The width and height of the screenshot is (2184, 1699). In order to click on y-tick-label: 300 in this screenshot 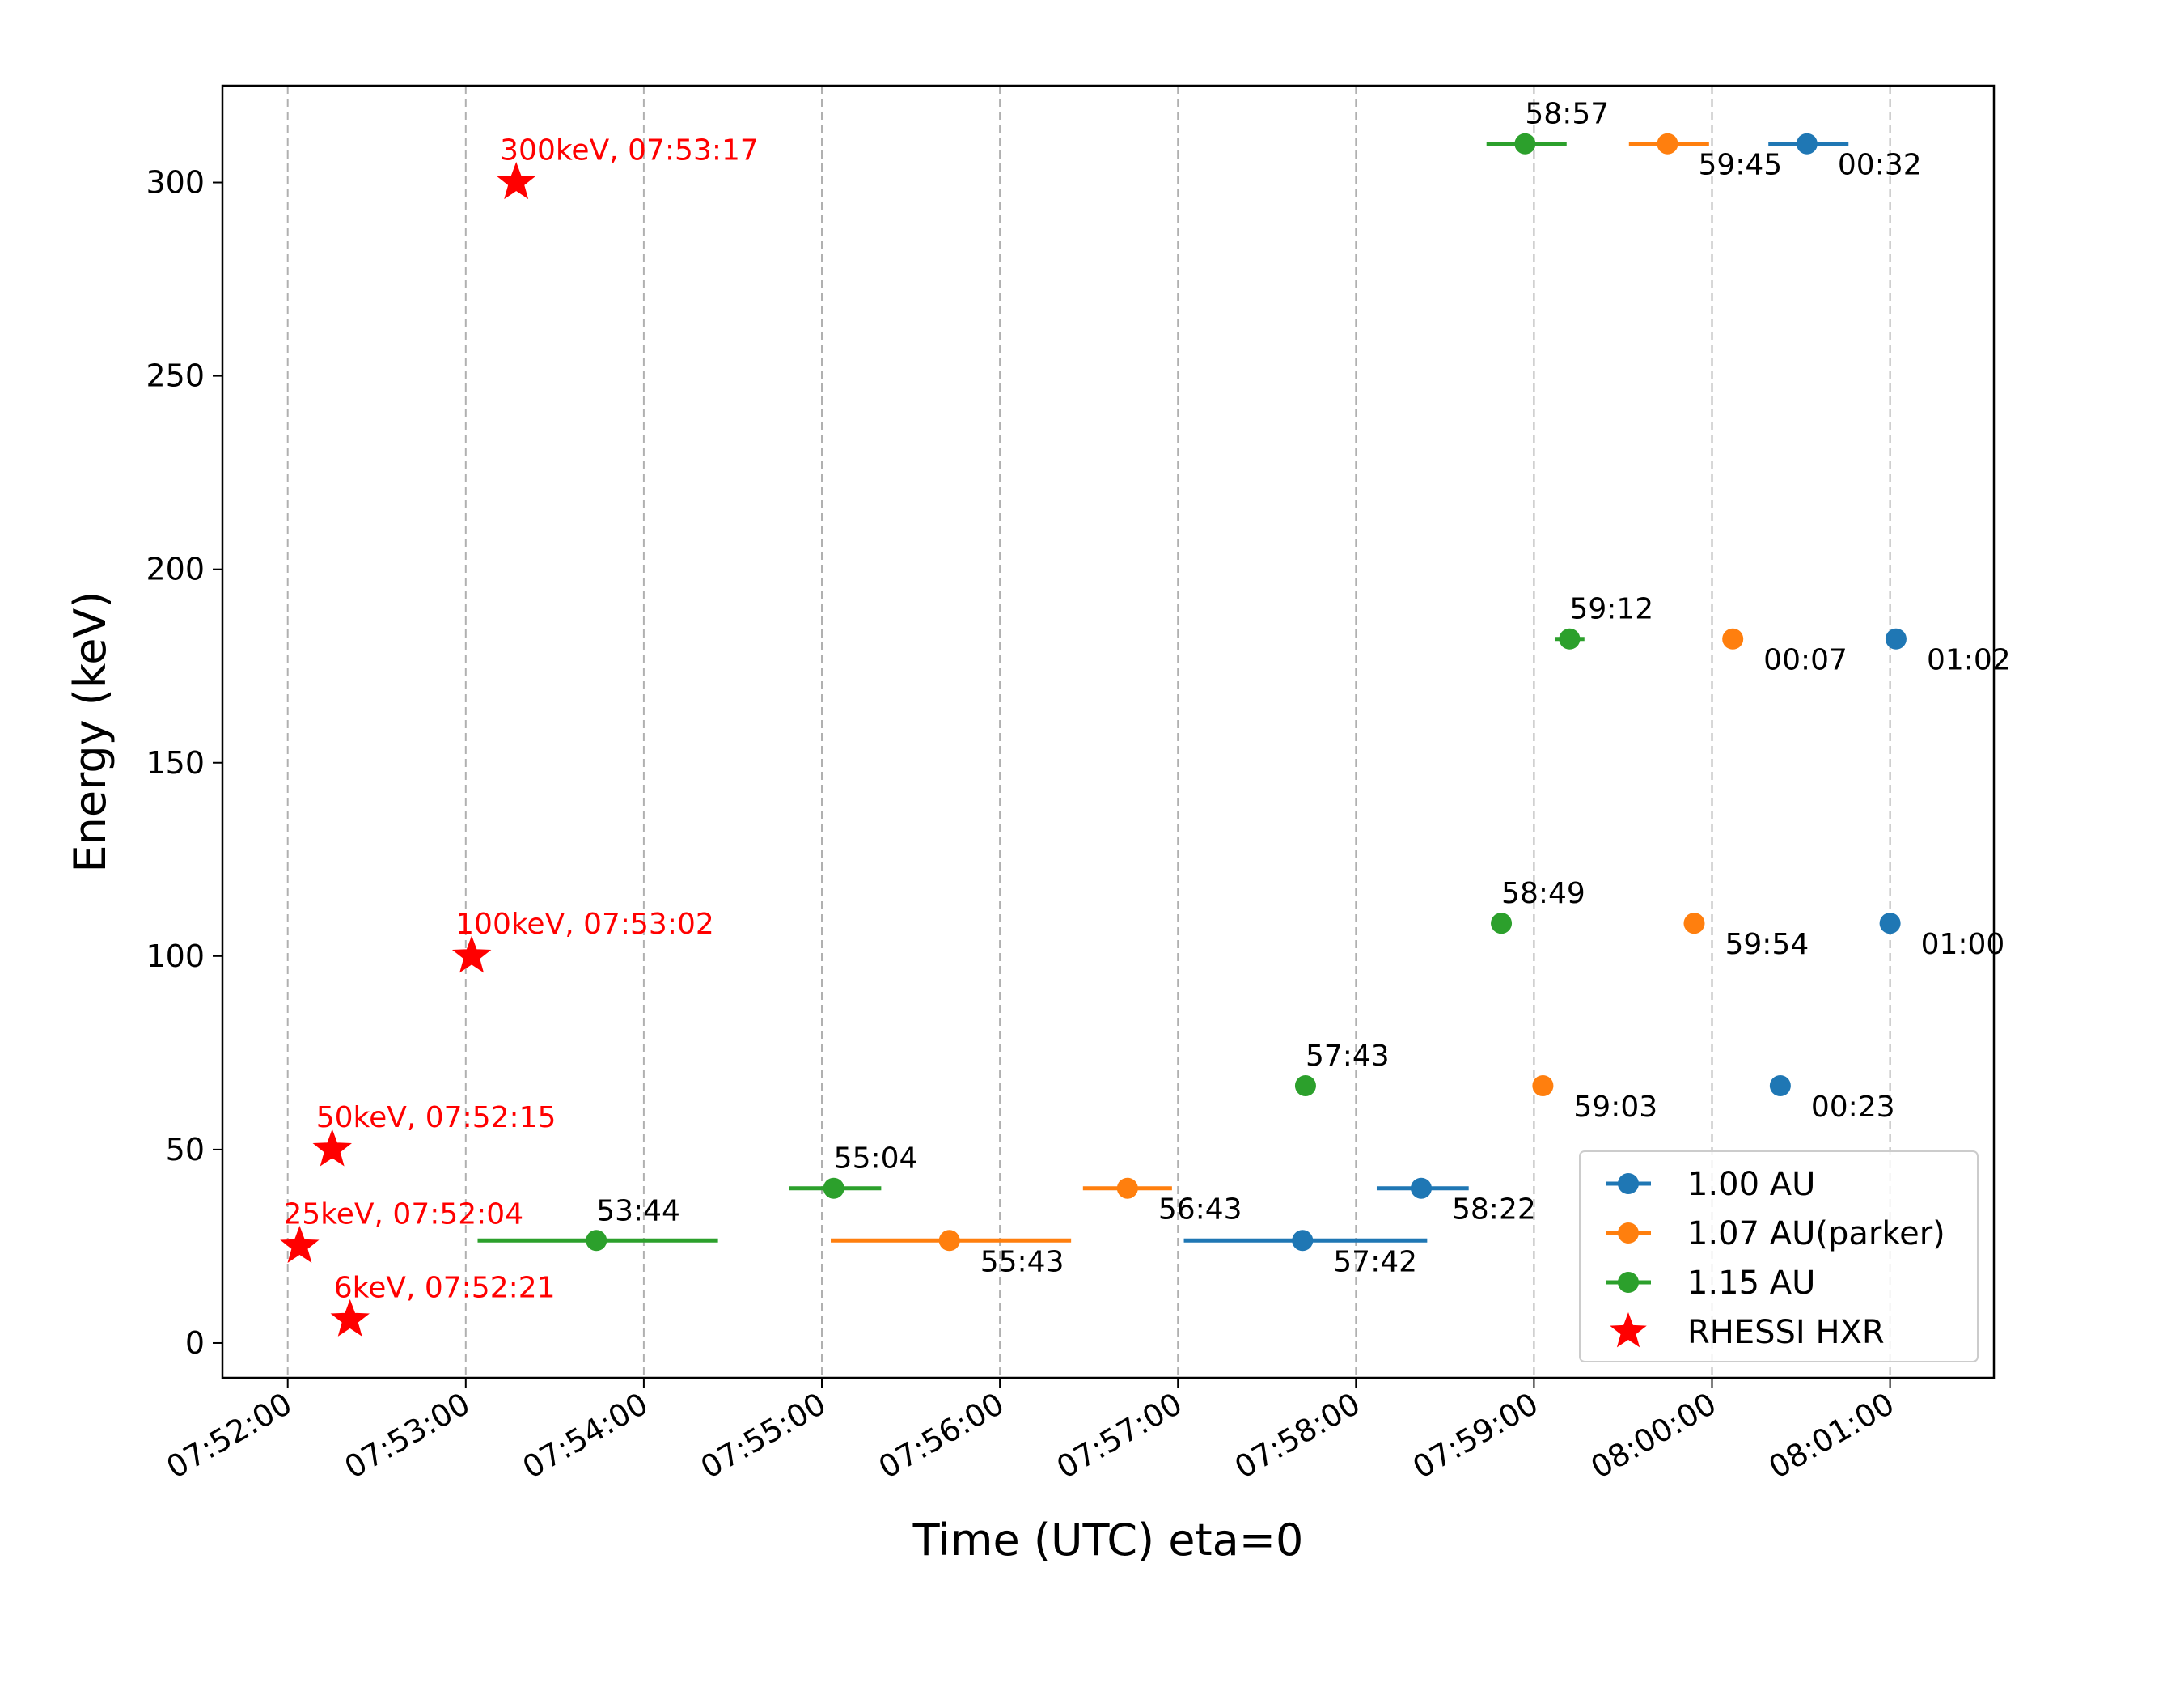, I will do `click(175, 183)`.